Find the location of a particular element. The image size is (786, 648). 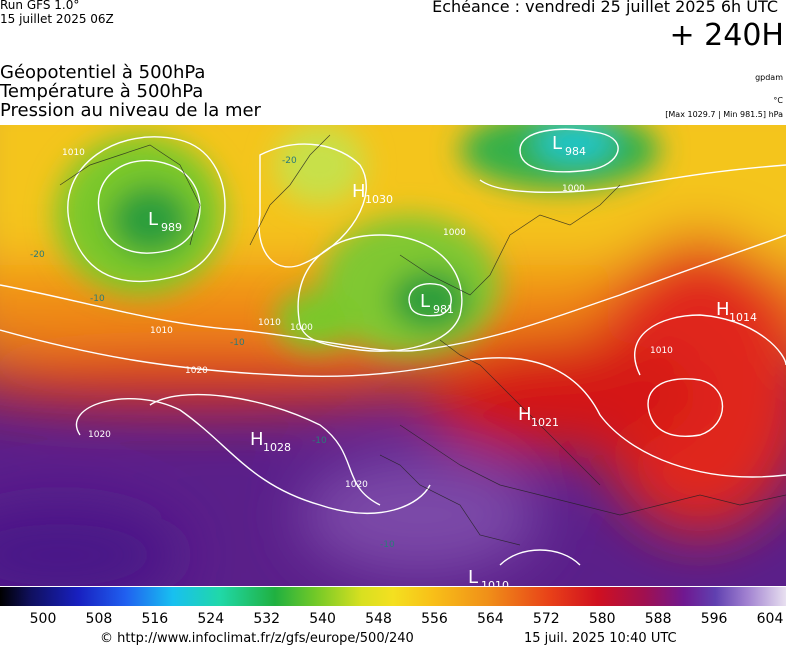

legend-line: Géopotentiel à 500hPa is located at coordinates (103, 72).